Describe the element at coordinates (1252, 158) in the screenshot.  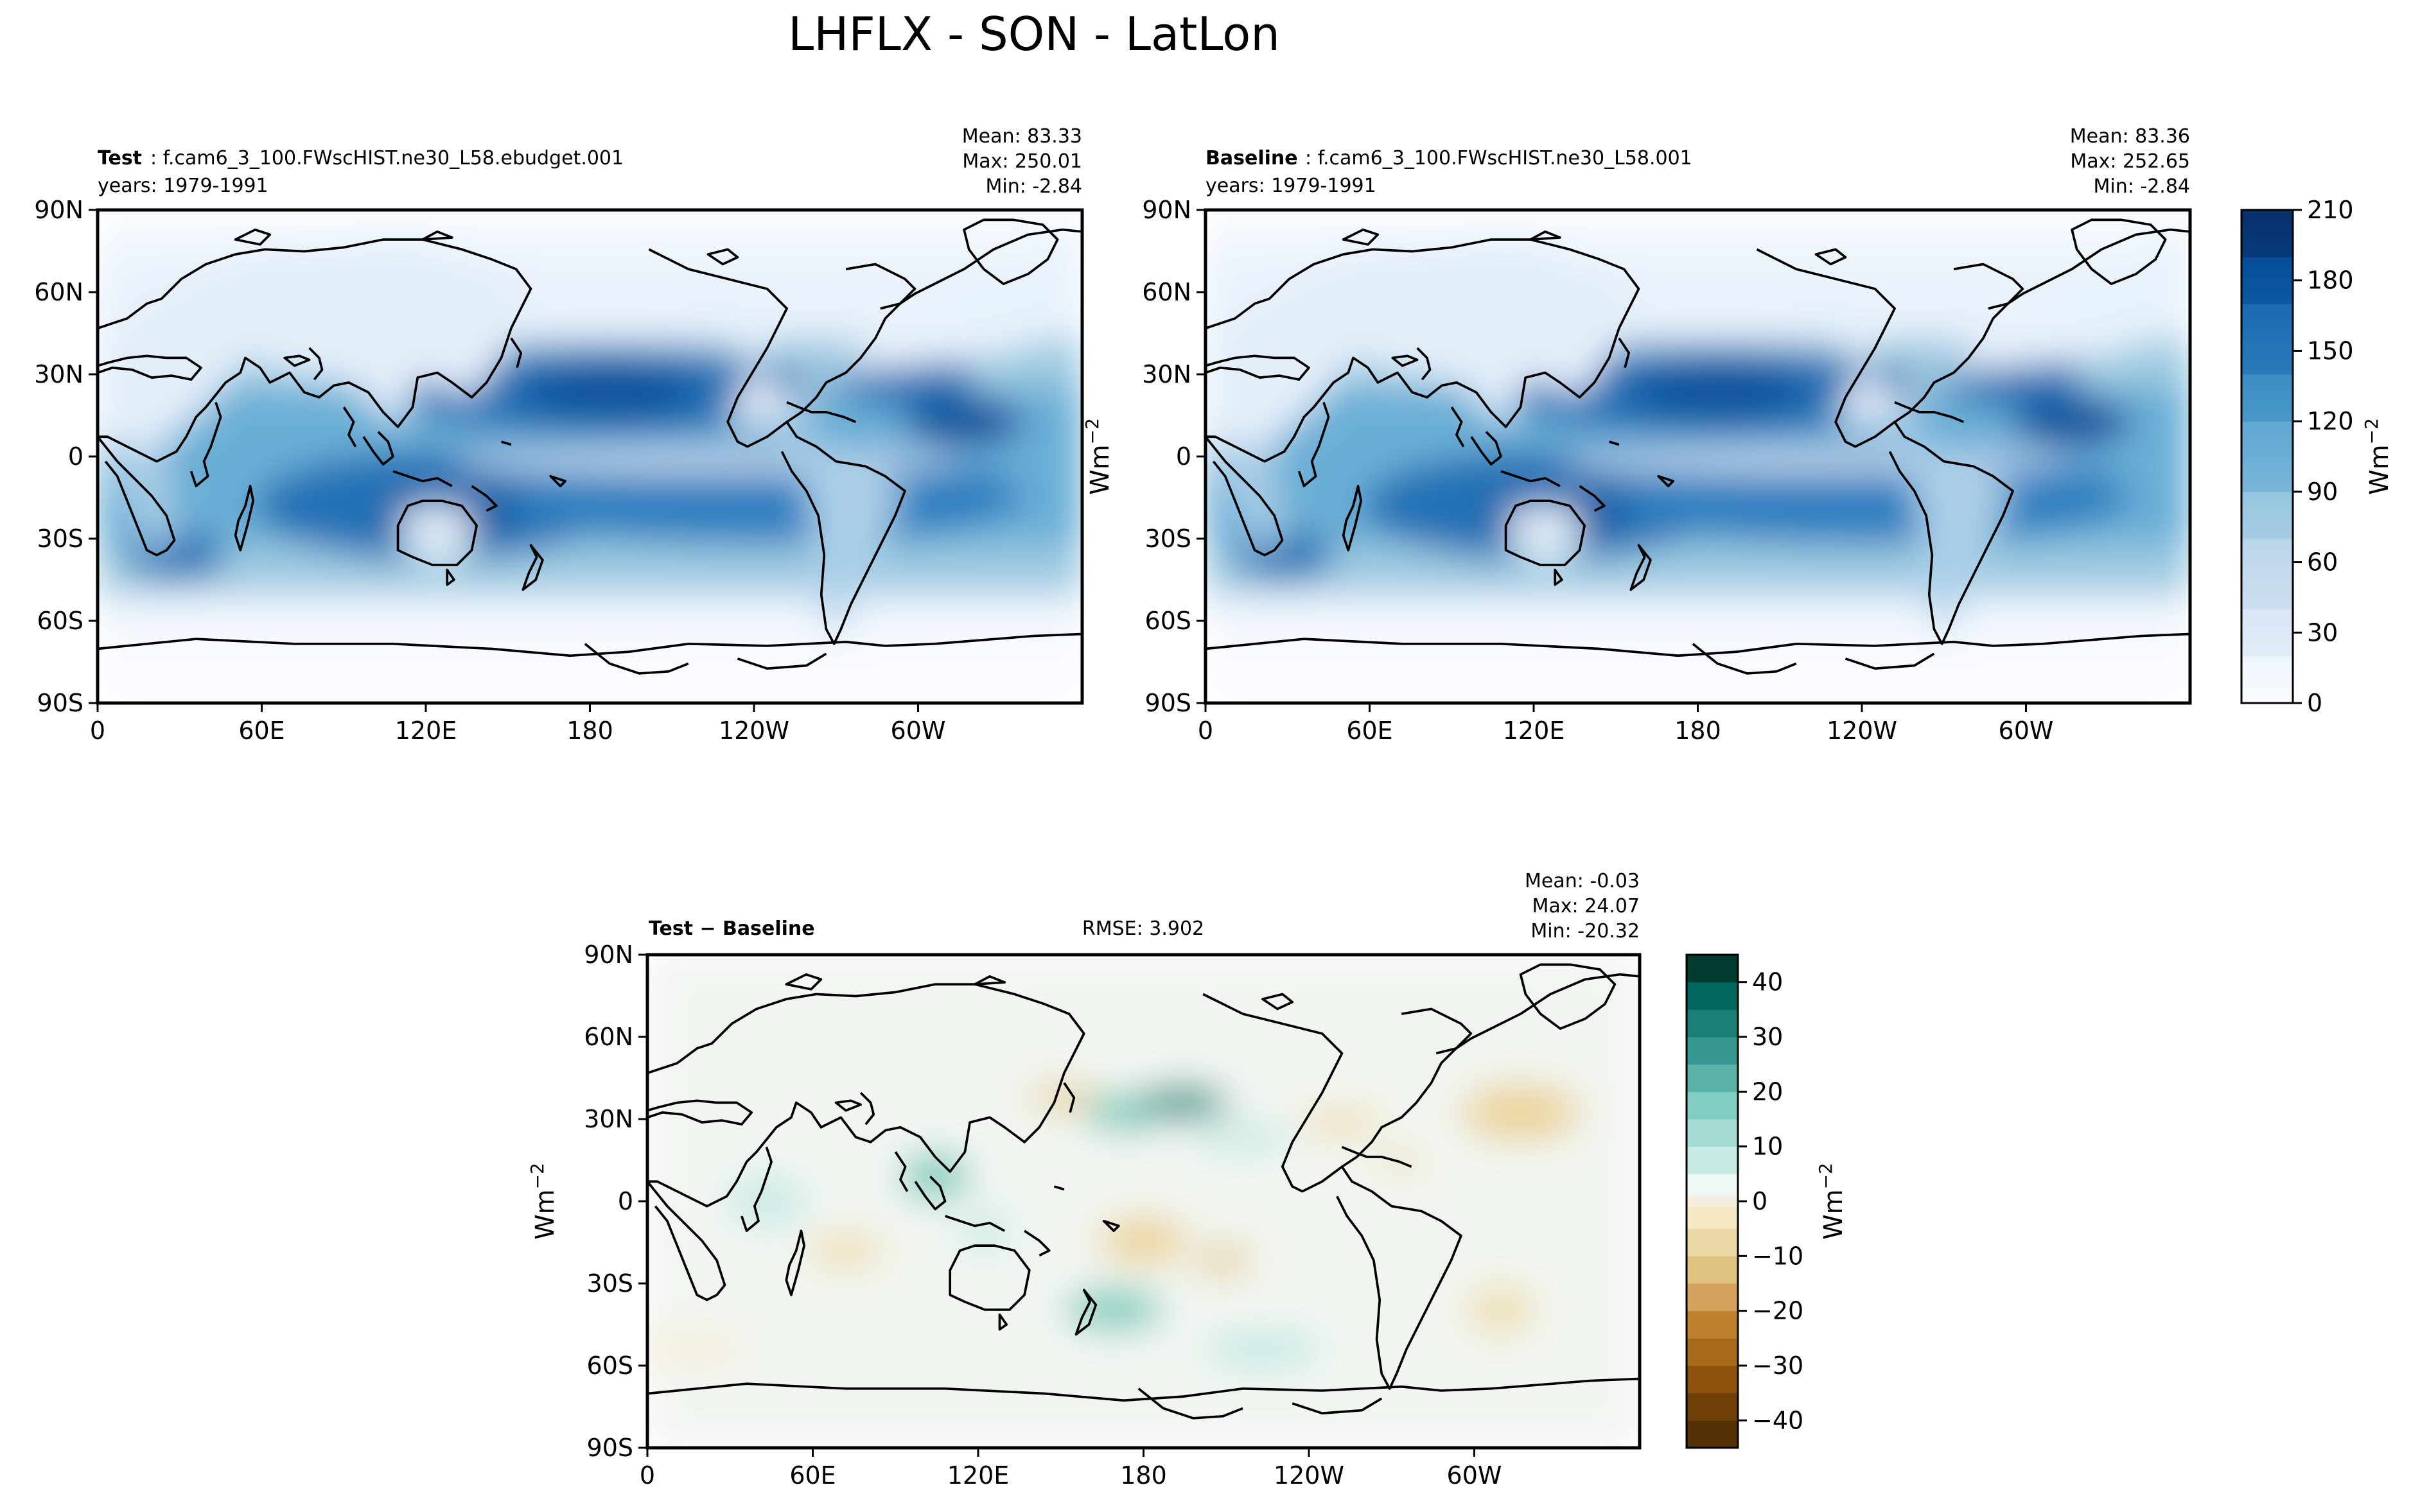
I see `baseline-label-bold: Baseline` at that location.